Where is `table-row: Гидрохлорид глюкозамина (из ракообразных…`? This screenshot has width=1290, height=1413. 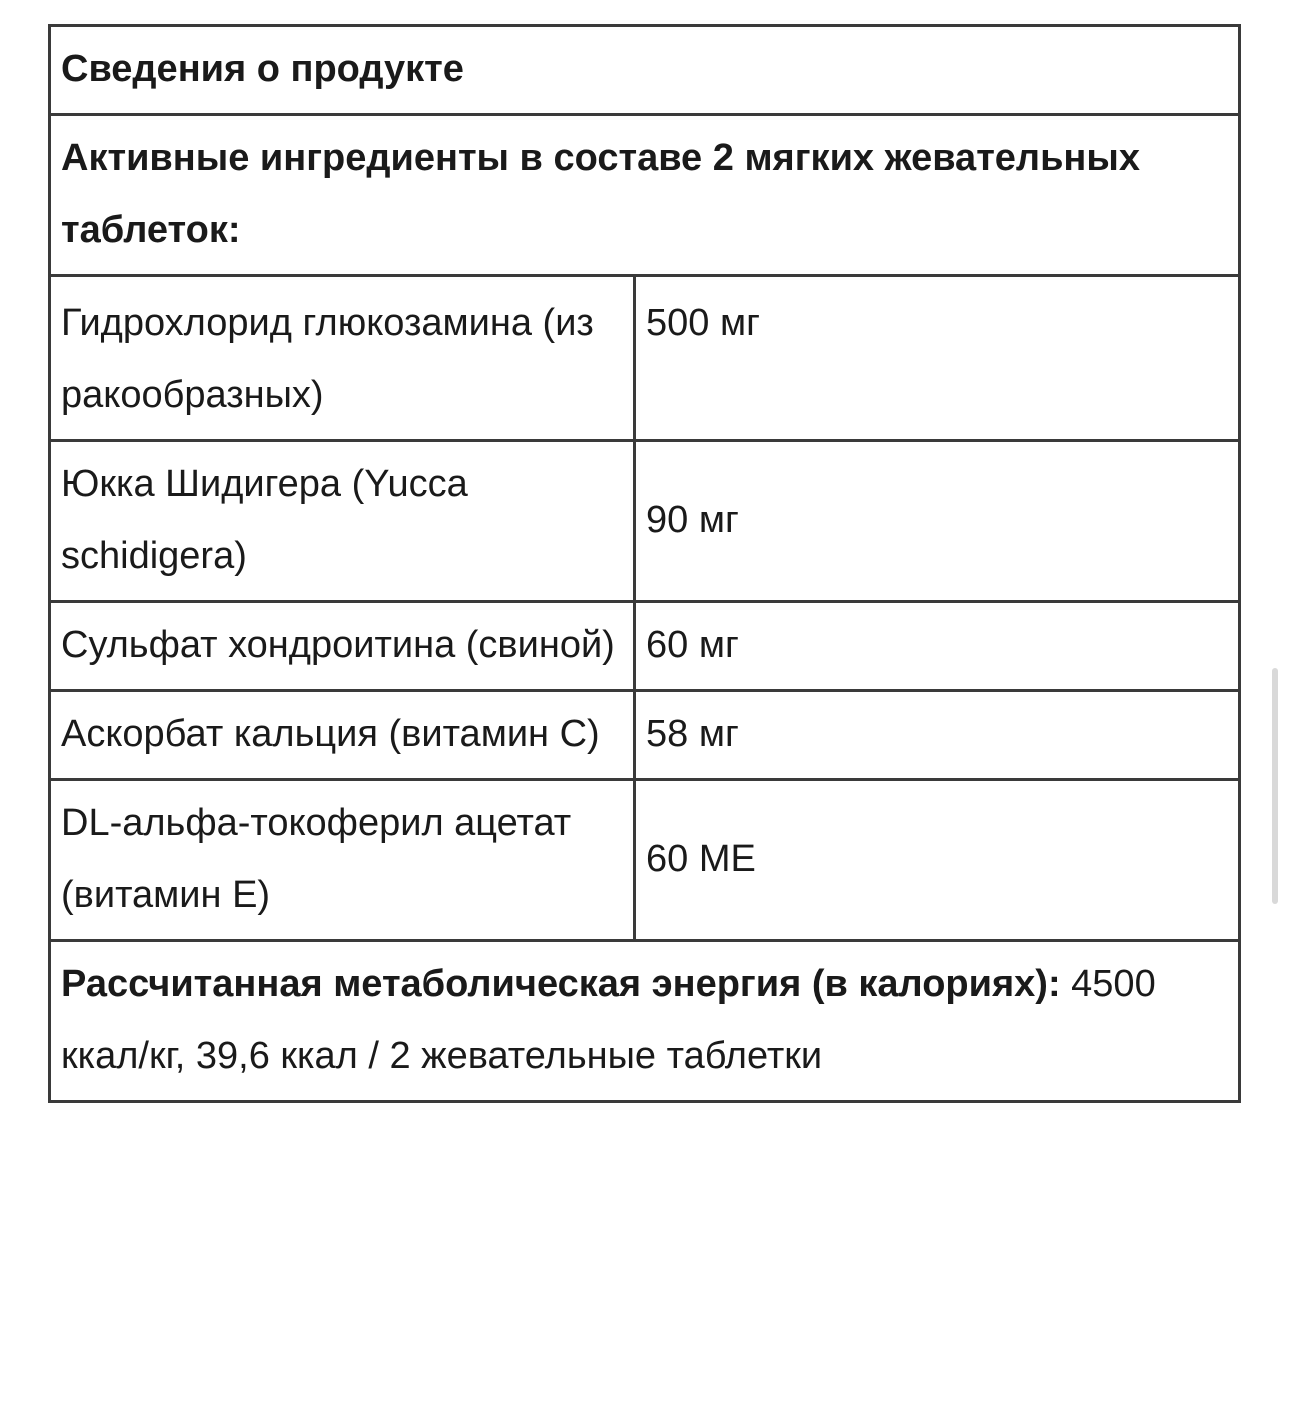 table-row: Гидрохлорид глюкозамина (из ракообразных… is located at coordinates (644, 358).